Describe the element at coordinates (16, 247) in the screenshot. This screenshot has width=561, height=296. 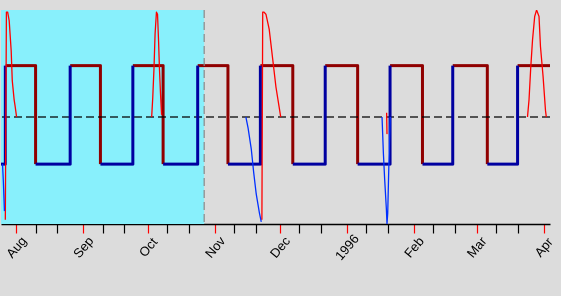
I see `x-tick-label: Aug` at that location.